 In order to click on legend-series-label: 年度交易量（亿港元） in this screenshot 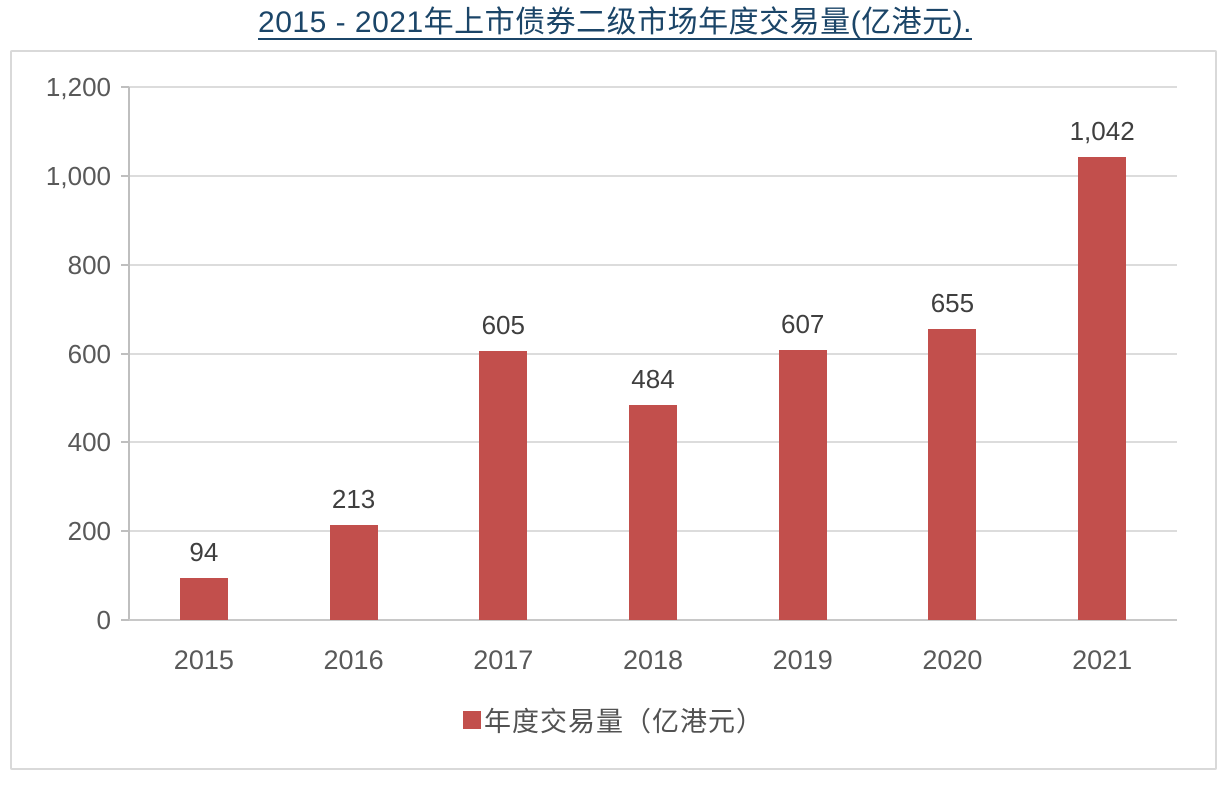, I will do `click(624, 722)`.